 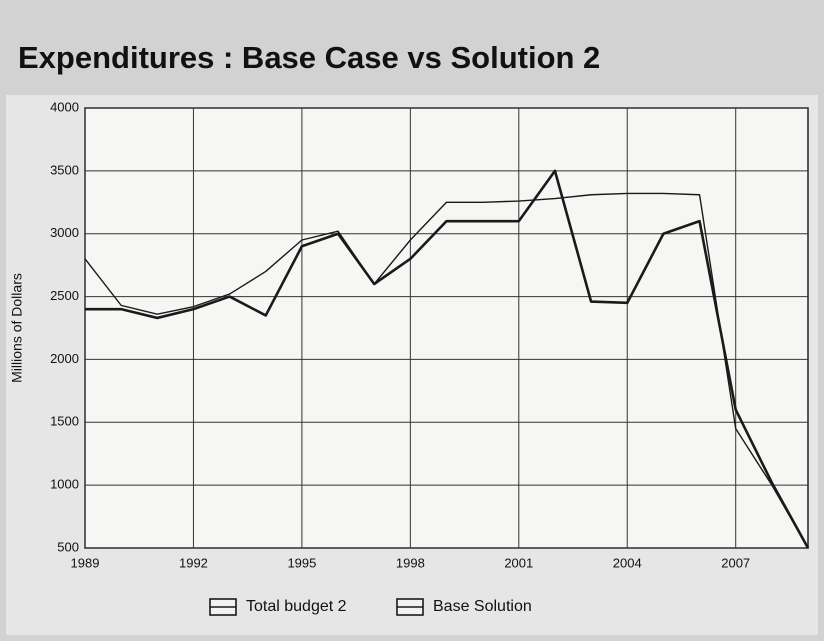 What do you see at coordinates (64, 421) in the screenshot?
I see `y-tick-label: 1500` at bounding box center [64, 421].